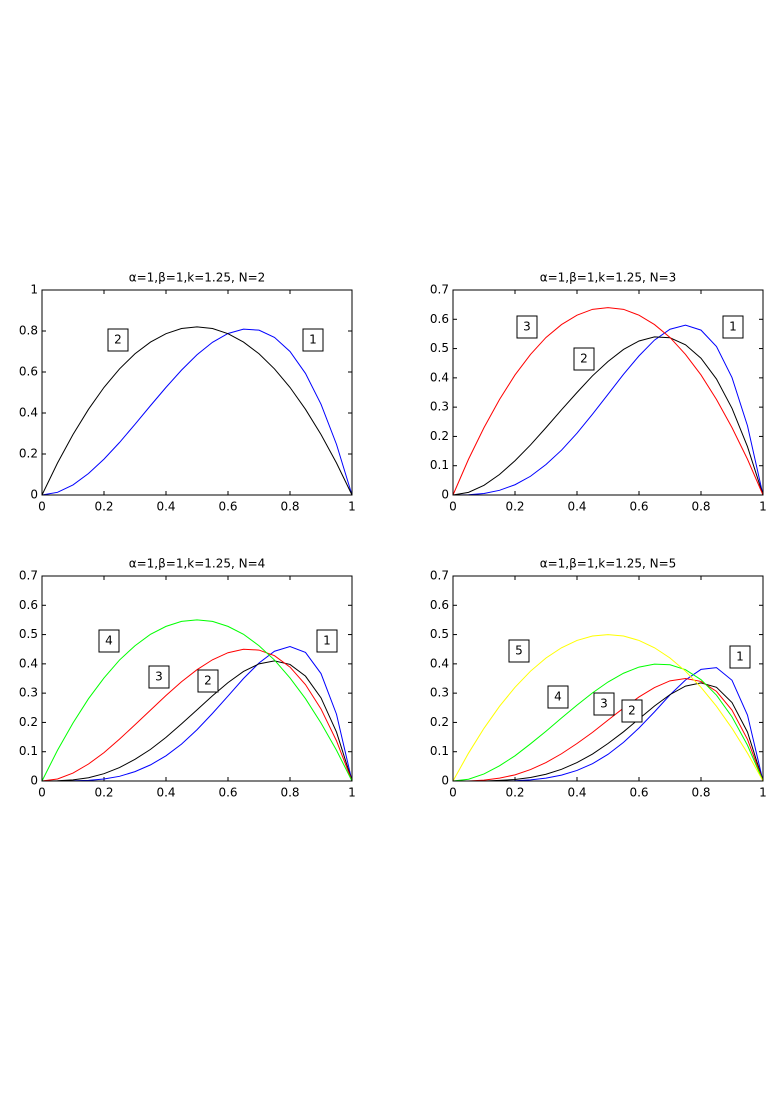 This screenshot has width=770, height=1094. I want to click on series-label: 4, so click(109, 641).